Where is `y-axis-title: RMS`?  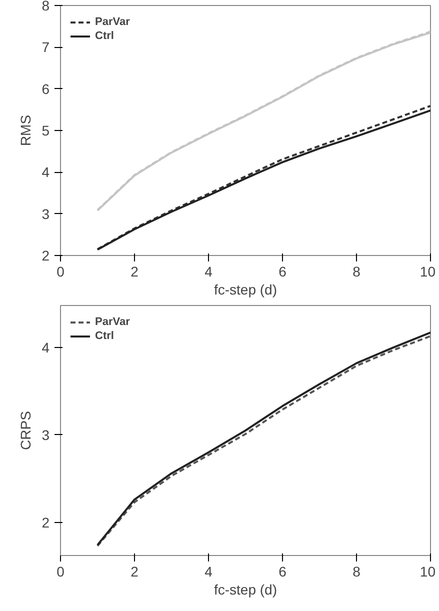
y-axis-title: RMS is located at coordinates (26, 130).